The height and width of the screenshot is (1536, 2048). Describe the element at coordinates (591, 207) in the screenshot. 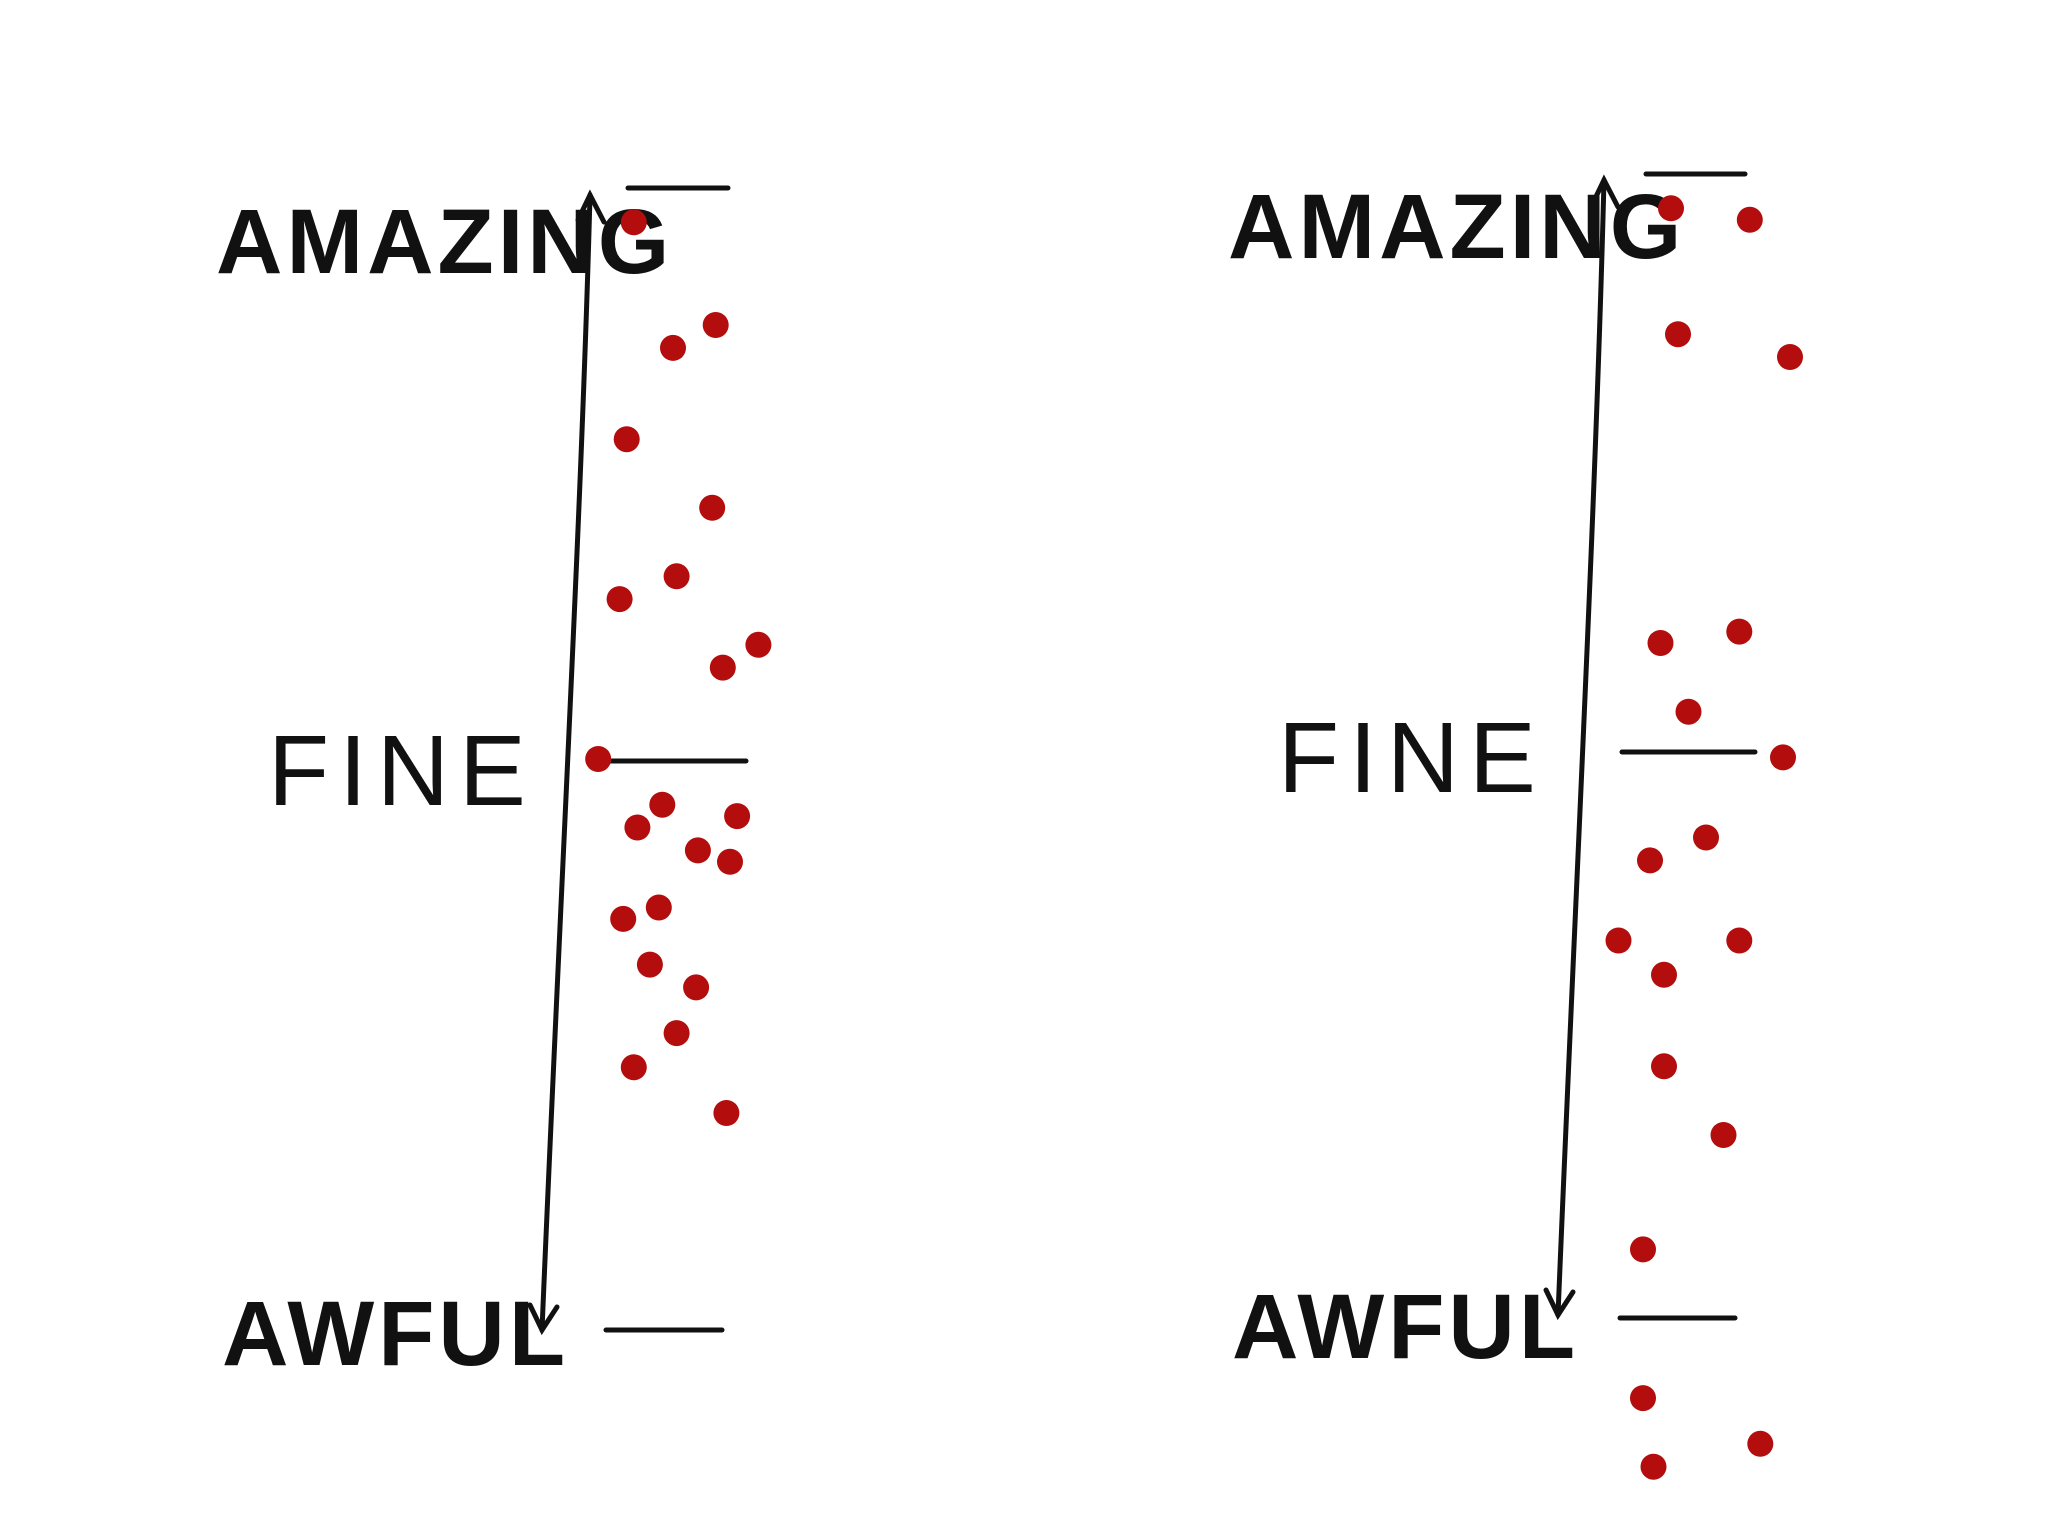

I see `left-axis-up-arrow` at that location.